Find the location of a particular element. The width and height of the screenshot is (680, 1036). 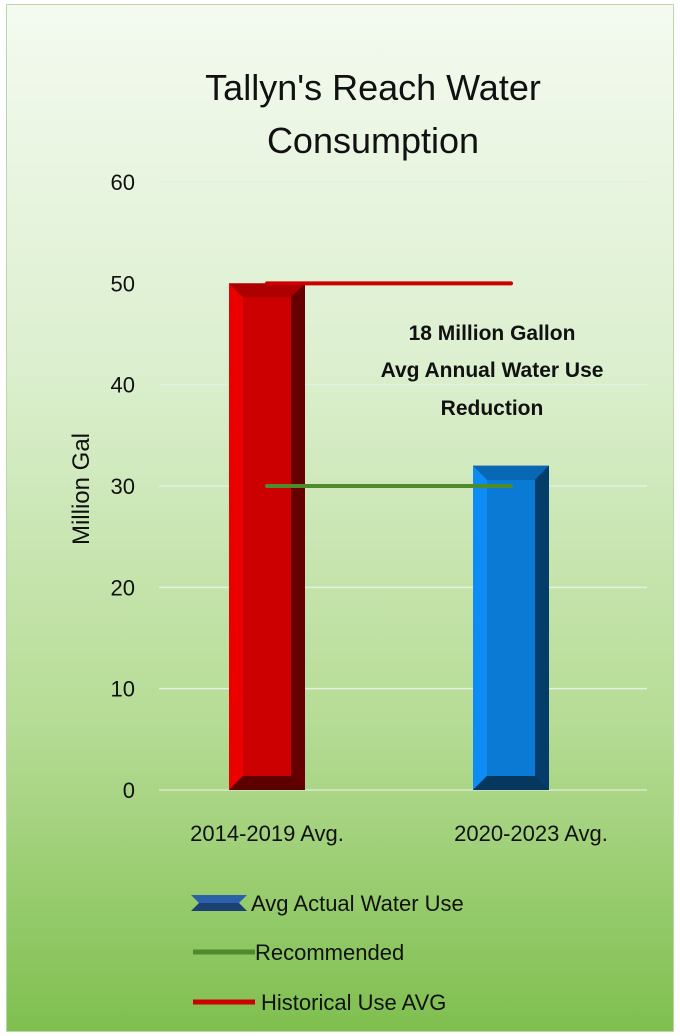

legend-label-recommended: Recommended is located at coordinates (329, 952).